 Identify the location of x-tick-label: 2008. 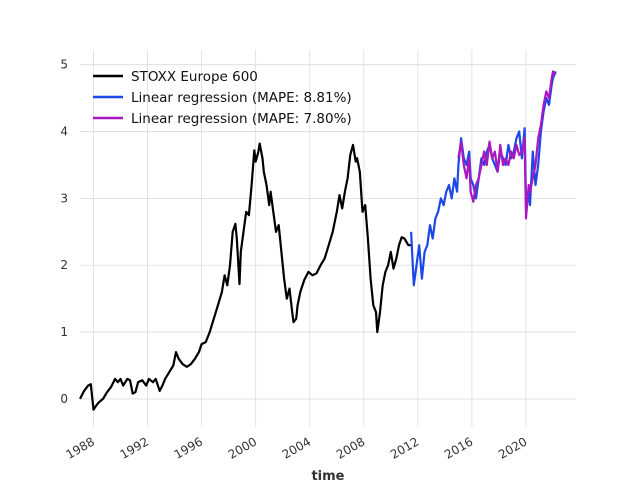
(350, 447).